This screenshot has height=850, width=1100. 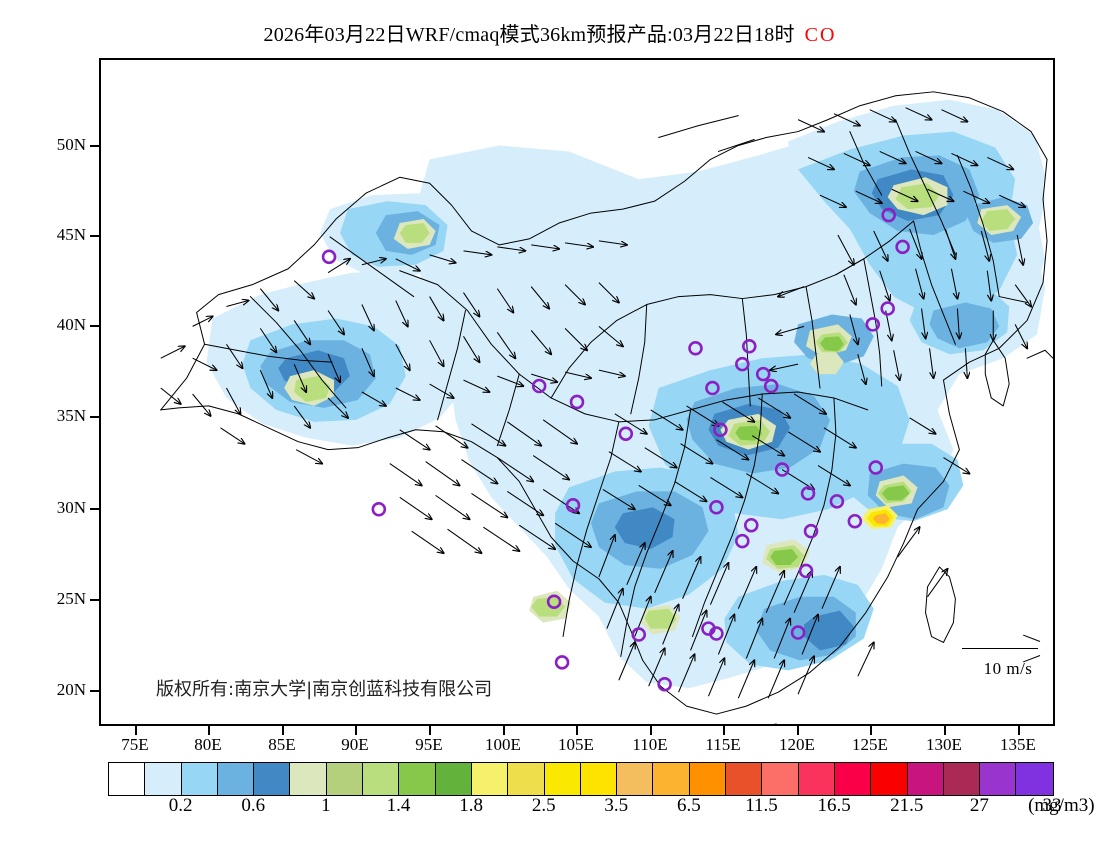 I want to click on x-label-110e: 110E, so click(x=650, y=744).